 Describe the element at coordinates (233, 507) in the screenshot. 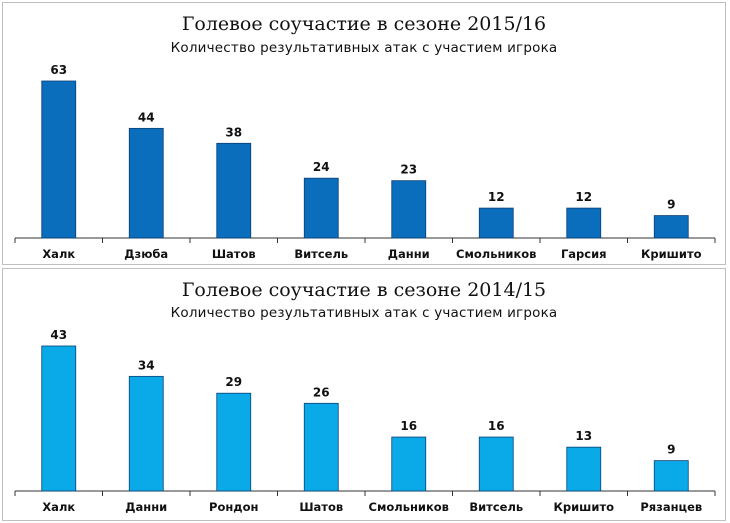

I see `x-tick-label: Рондон` at that location.